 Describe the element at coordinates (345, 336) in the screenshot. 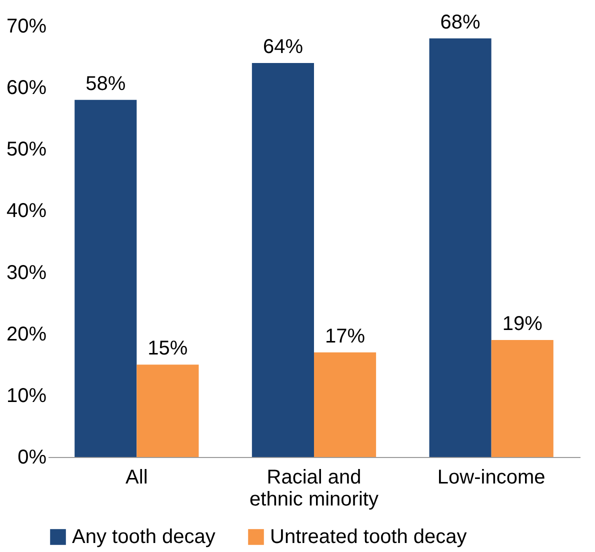

I see `data-label: 17%` at that location.